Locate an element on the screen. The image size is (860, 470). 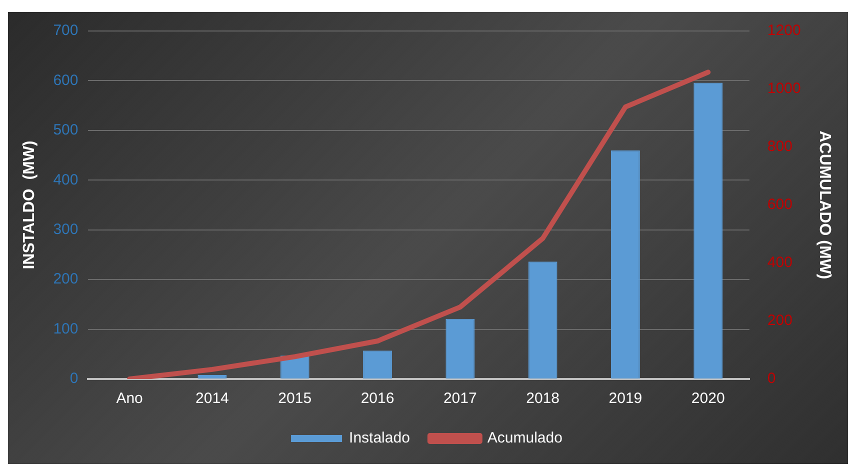
legend-label: Instalado is located at coordinates (379, 438).